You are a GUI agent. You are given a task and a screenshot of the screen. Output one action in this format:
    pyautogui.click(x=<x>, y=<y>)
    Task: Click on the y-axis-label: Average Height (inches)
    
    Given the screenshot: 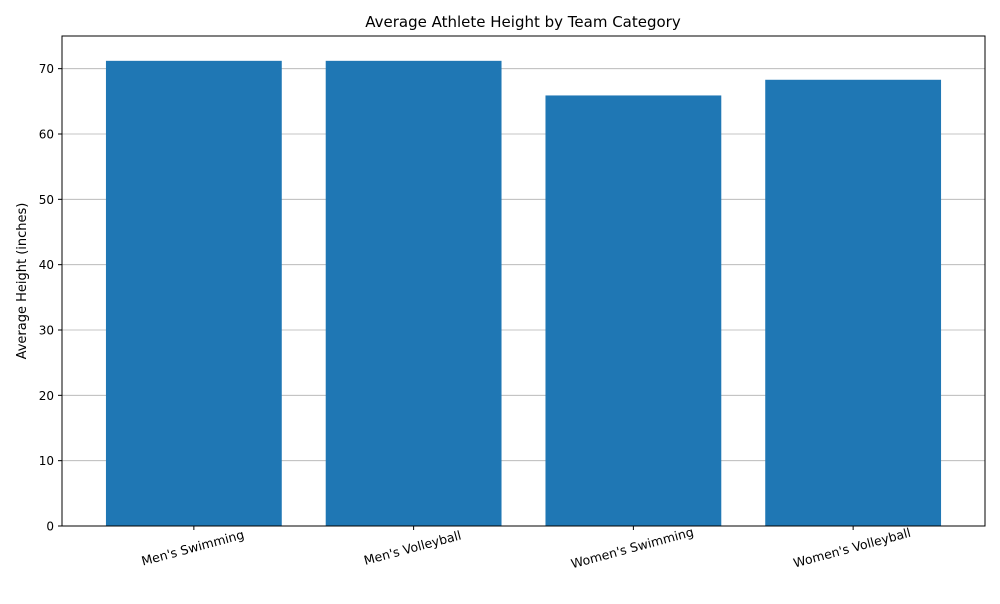 What is the action you would take?
    pyautogui.click(x=22, y=281)
    